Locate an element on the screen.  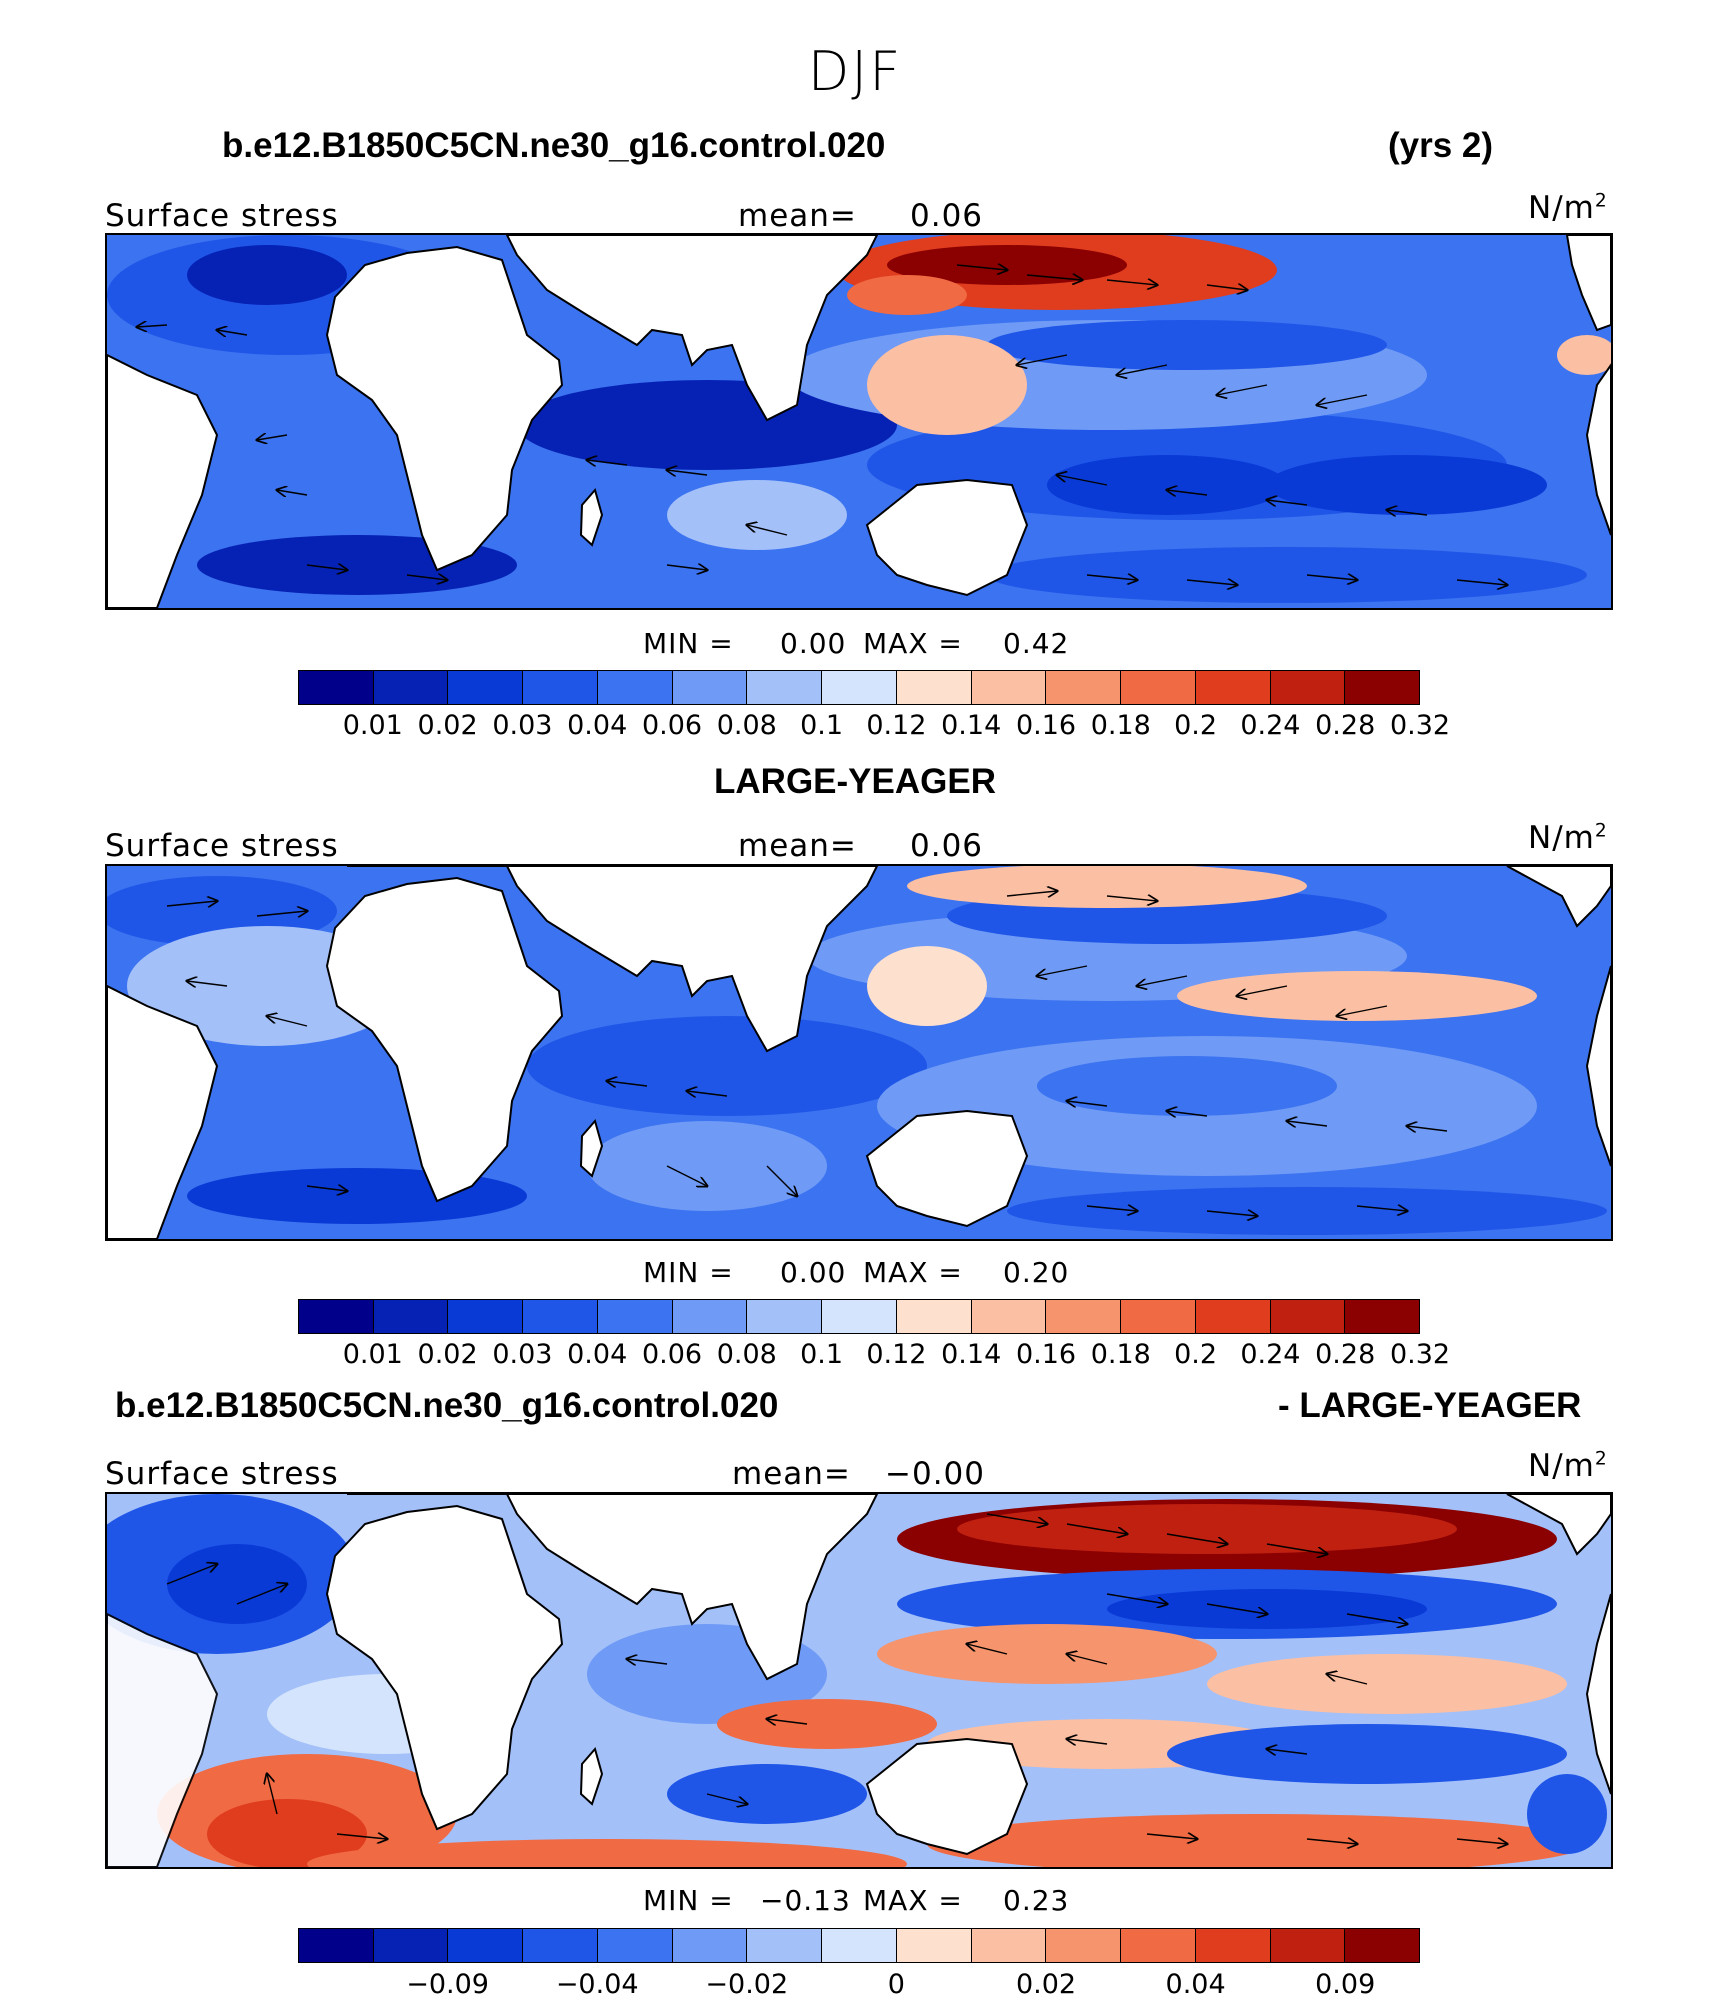
panel2-variable-label: Surface stress is located at coordinates (222, 846).